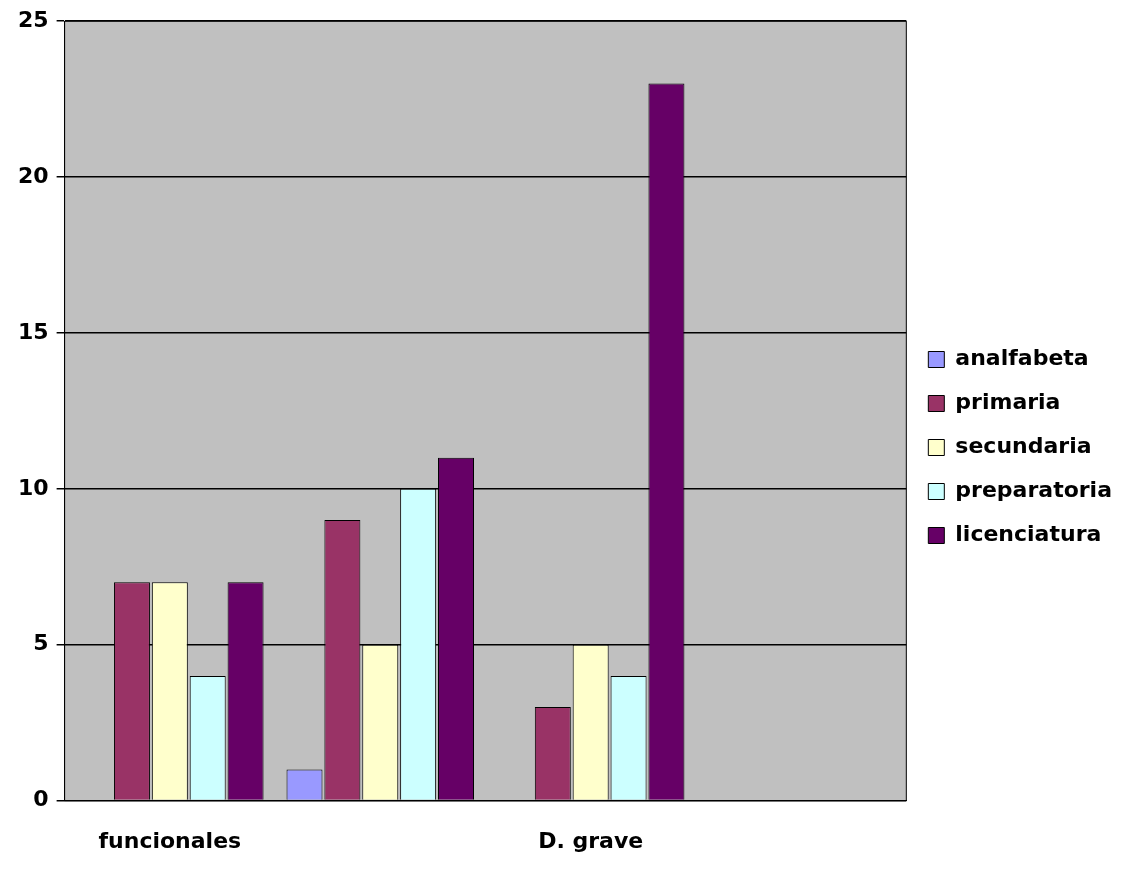  I want to click on legend-label: secundaria, so click(1023, 446).